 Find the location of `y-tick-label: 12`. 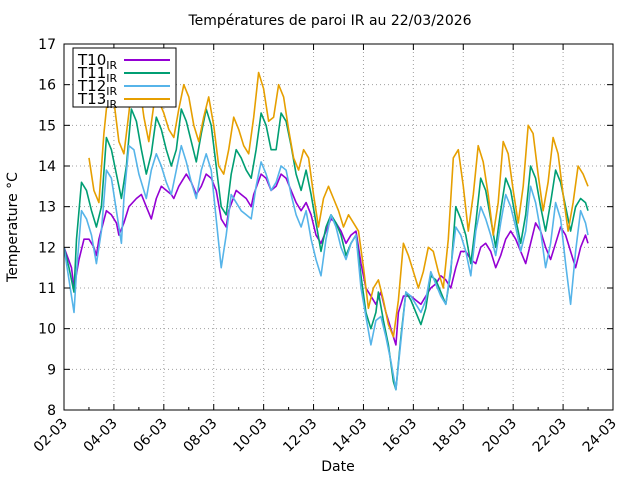

y-tick-label: 12 is located at coordinates (47, 248).